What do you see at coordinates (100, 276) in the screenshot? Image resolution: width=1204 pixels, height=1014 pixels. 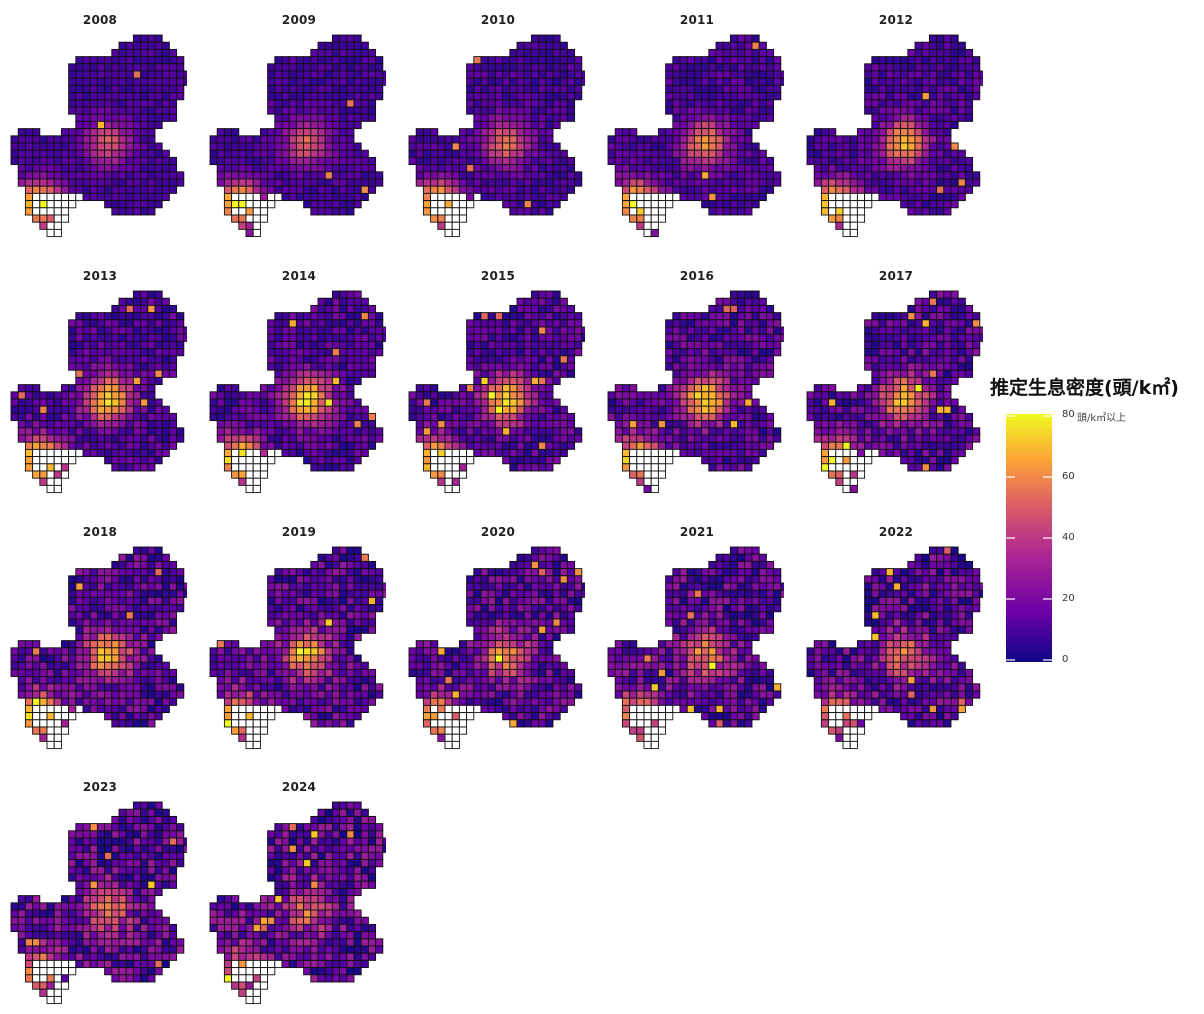 I see `panel-year-label: 2013` at bounding box center [100, 276].